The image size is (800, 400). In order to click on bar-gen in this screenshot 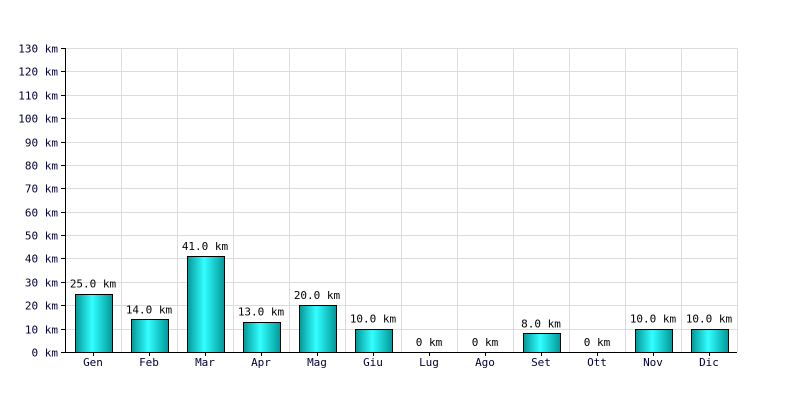, I will do `click(94, 323)`.